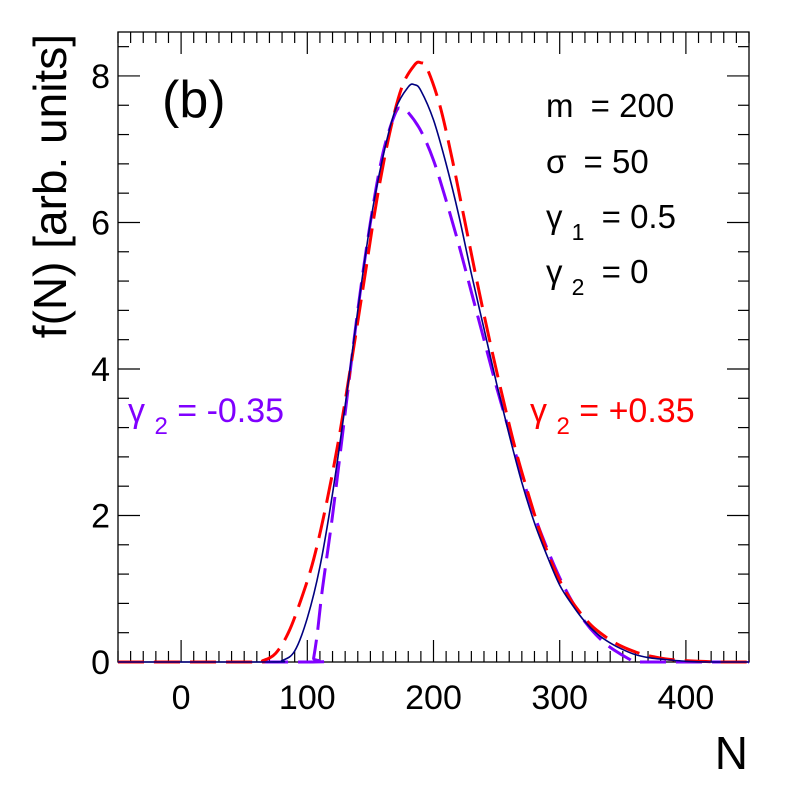 The width and height of the screenshot is (788, 789). What do you see at coordinates (556, 161) in the screenshot?
I see `param-sigma-symbol: σ` at bounding box center [556, 161].